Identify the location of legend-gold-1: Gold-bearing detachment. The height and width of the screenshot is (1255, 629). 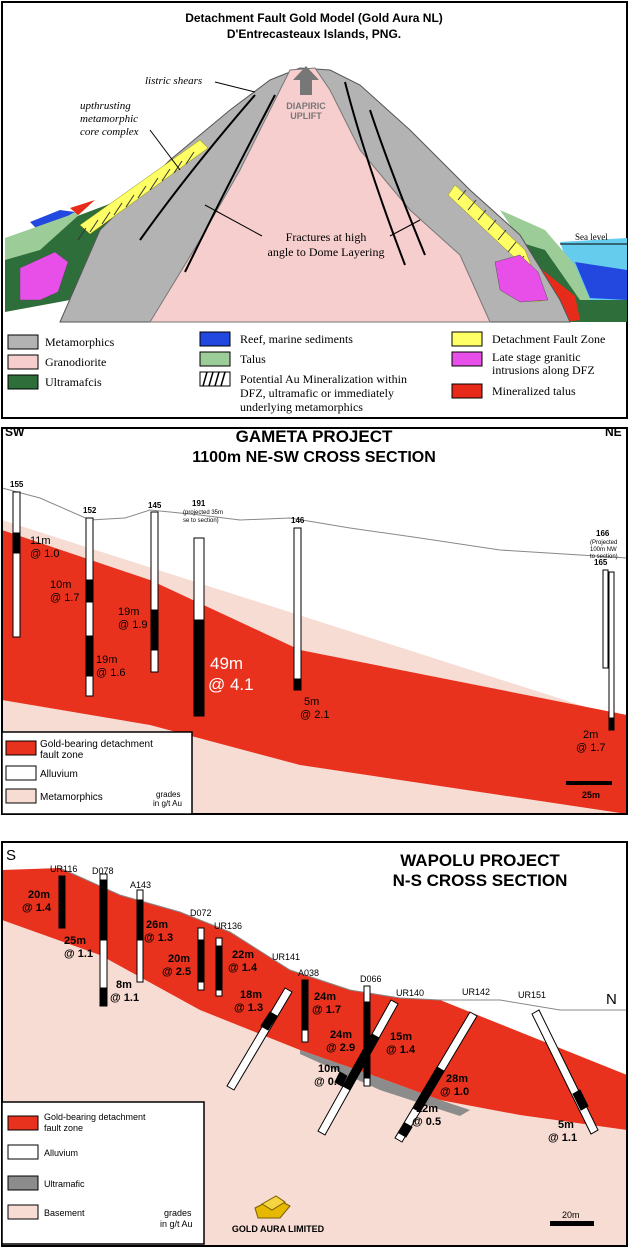
(96, 744).